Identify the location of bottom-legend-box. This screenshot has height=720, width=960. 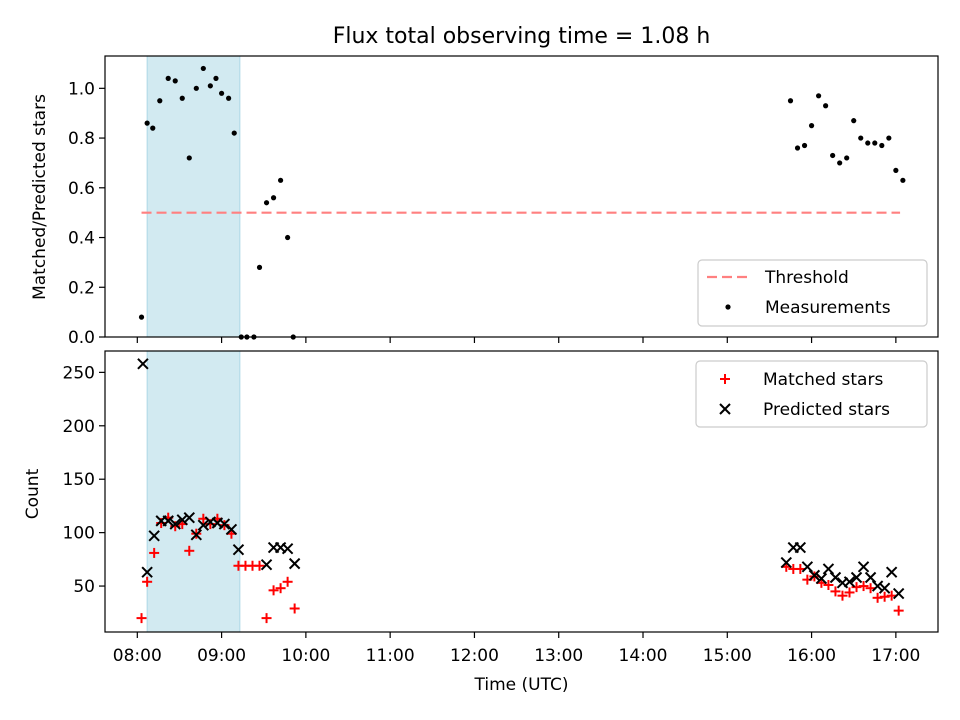
(811, 394).